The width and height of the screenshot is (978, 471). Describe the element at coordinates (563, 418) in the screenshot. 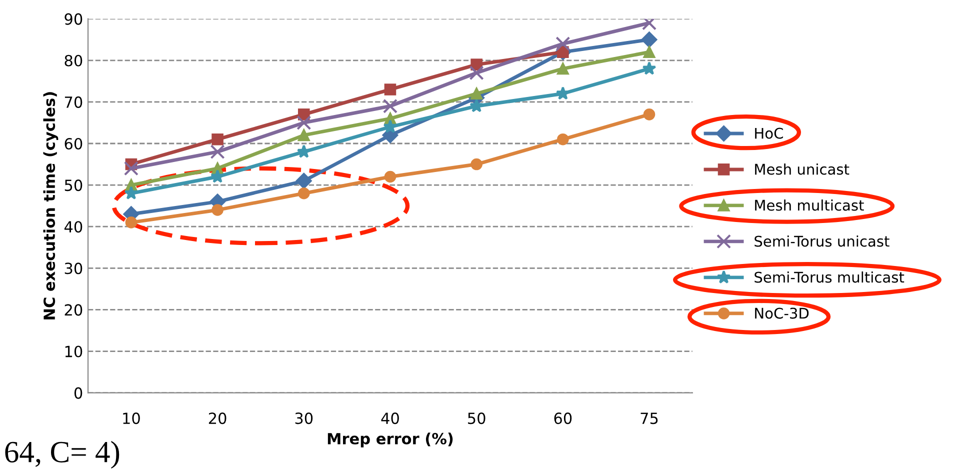

I see `x-tick-label: 60` at that location.